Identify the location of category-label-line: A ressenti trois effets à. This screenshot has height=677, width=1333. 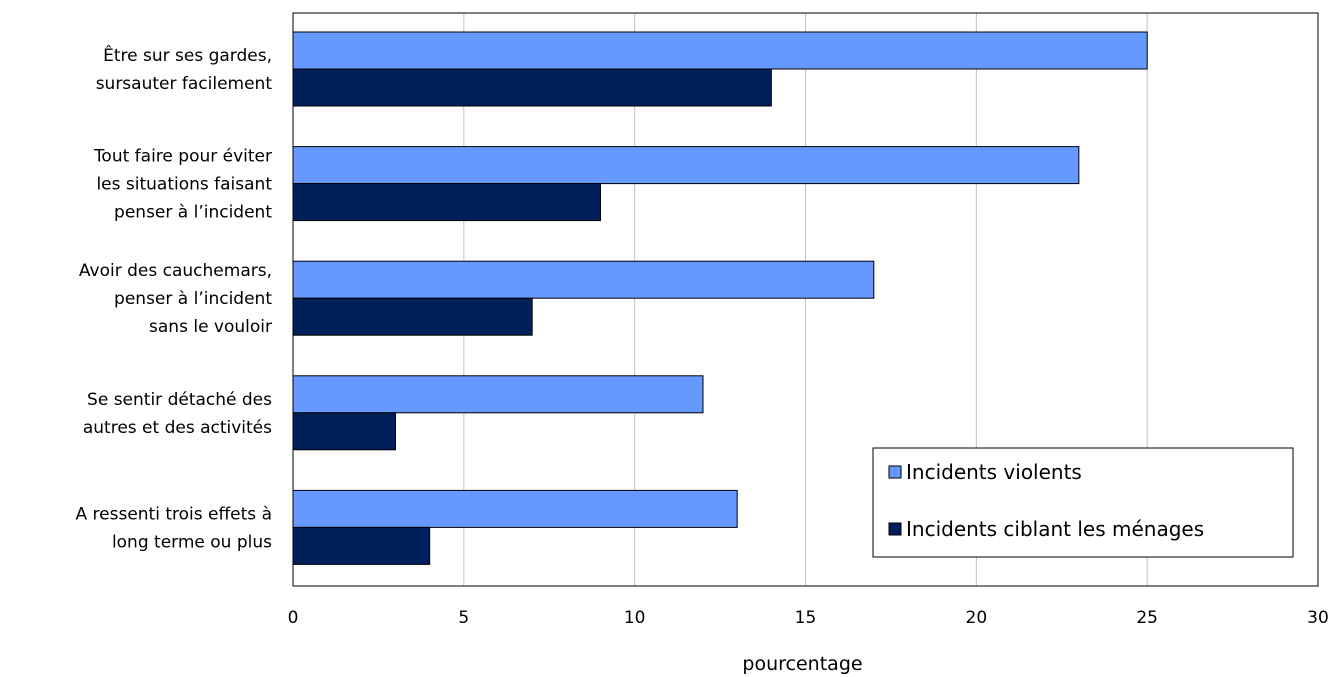
(174, 514).